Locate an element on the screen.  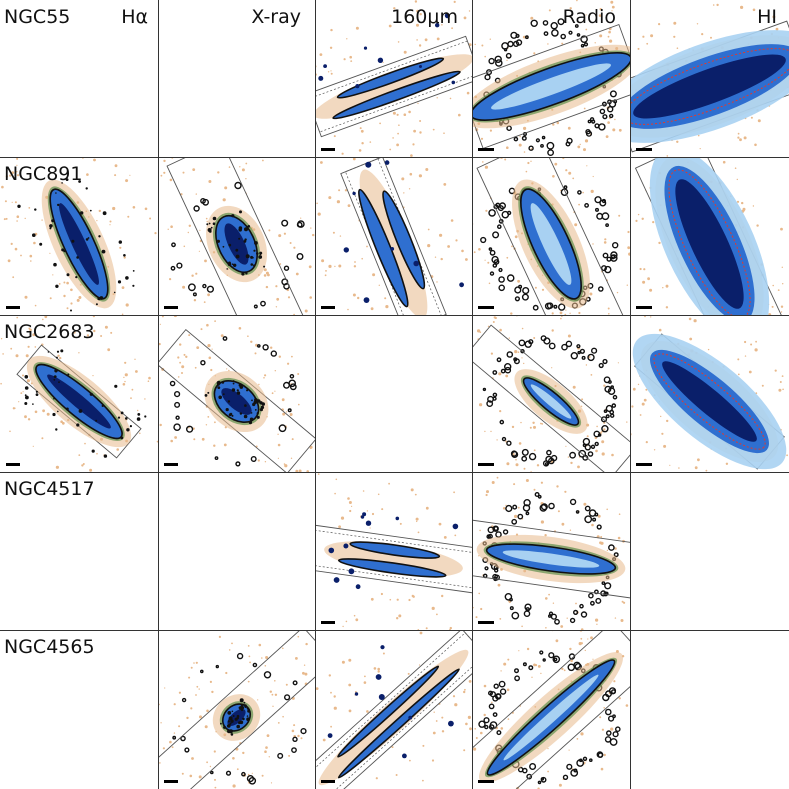
hi-contour is located at coordinates (709, 242).